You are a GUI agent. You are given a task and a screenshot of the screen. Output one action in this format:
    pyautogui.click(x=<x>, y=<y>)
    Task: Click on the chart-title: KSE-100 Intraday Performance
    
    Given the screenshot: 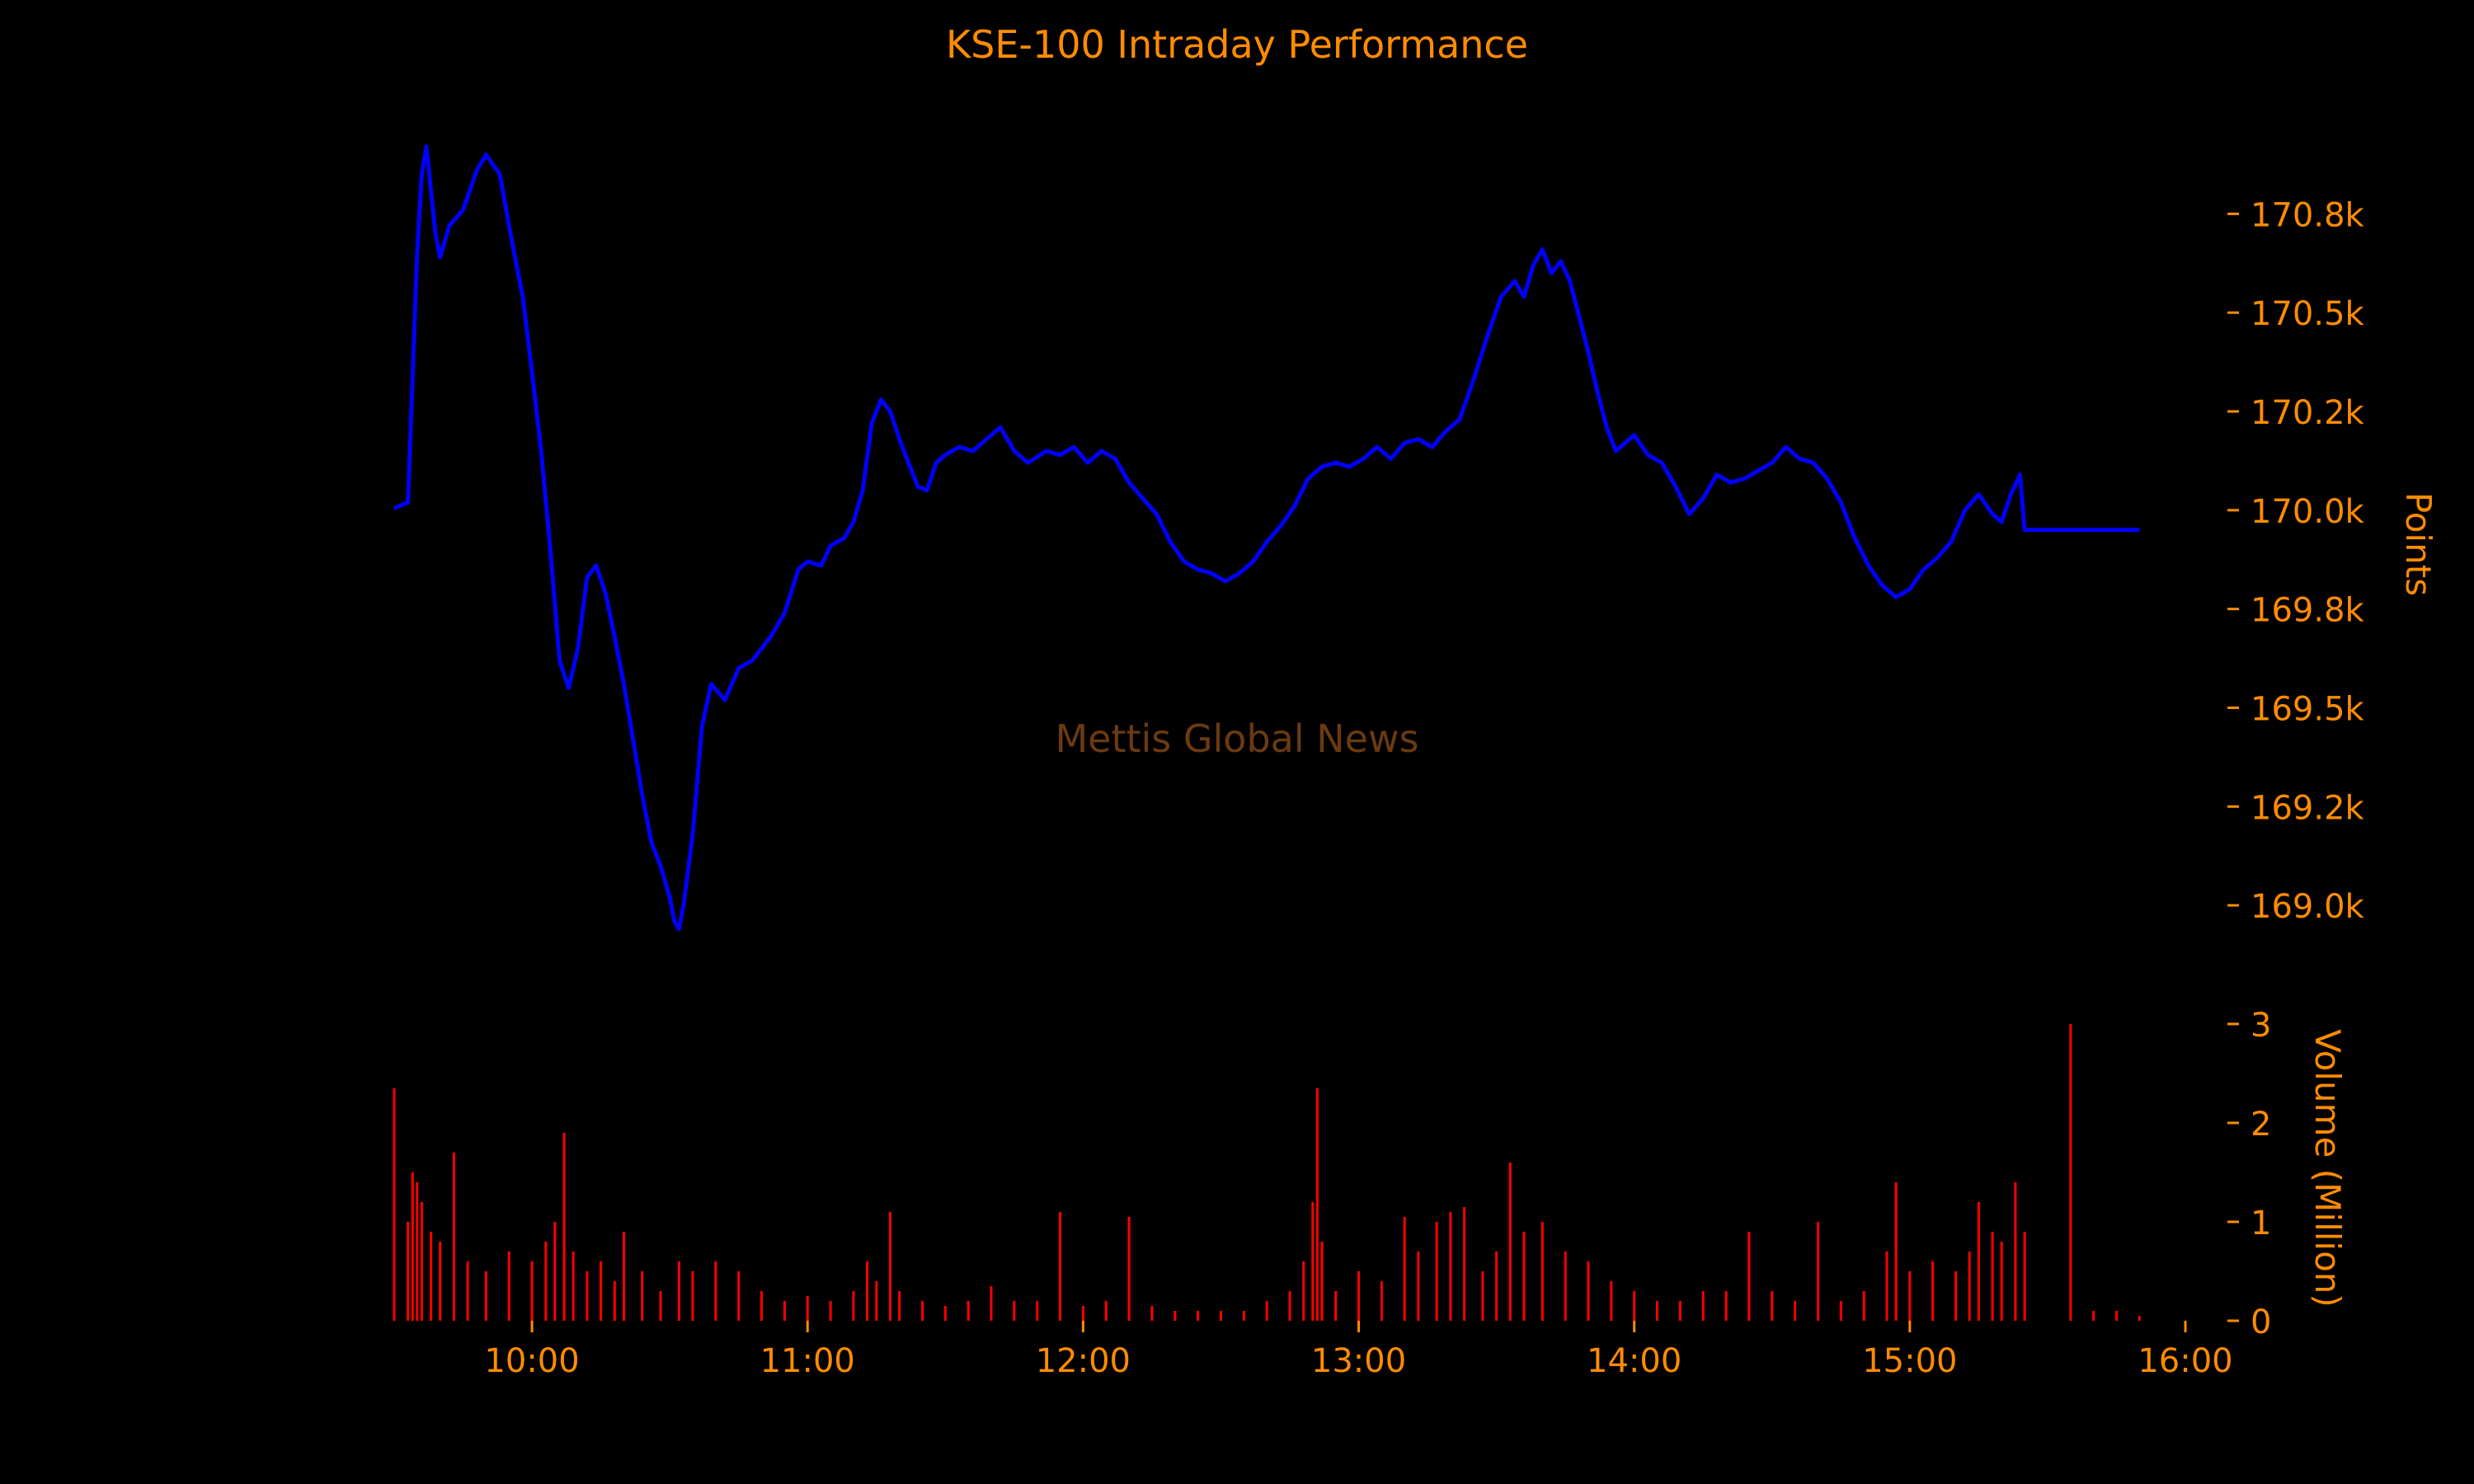 What is the action you would take?
    pyautogui.click(x=1237, y=44)
    